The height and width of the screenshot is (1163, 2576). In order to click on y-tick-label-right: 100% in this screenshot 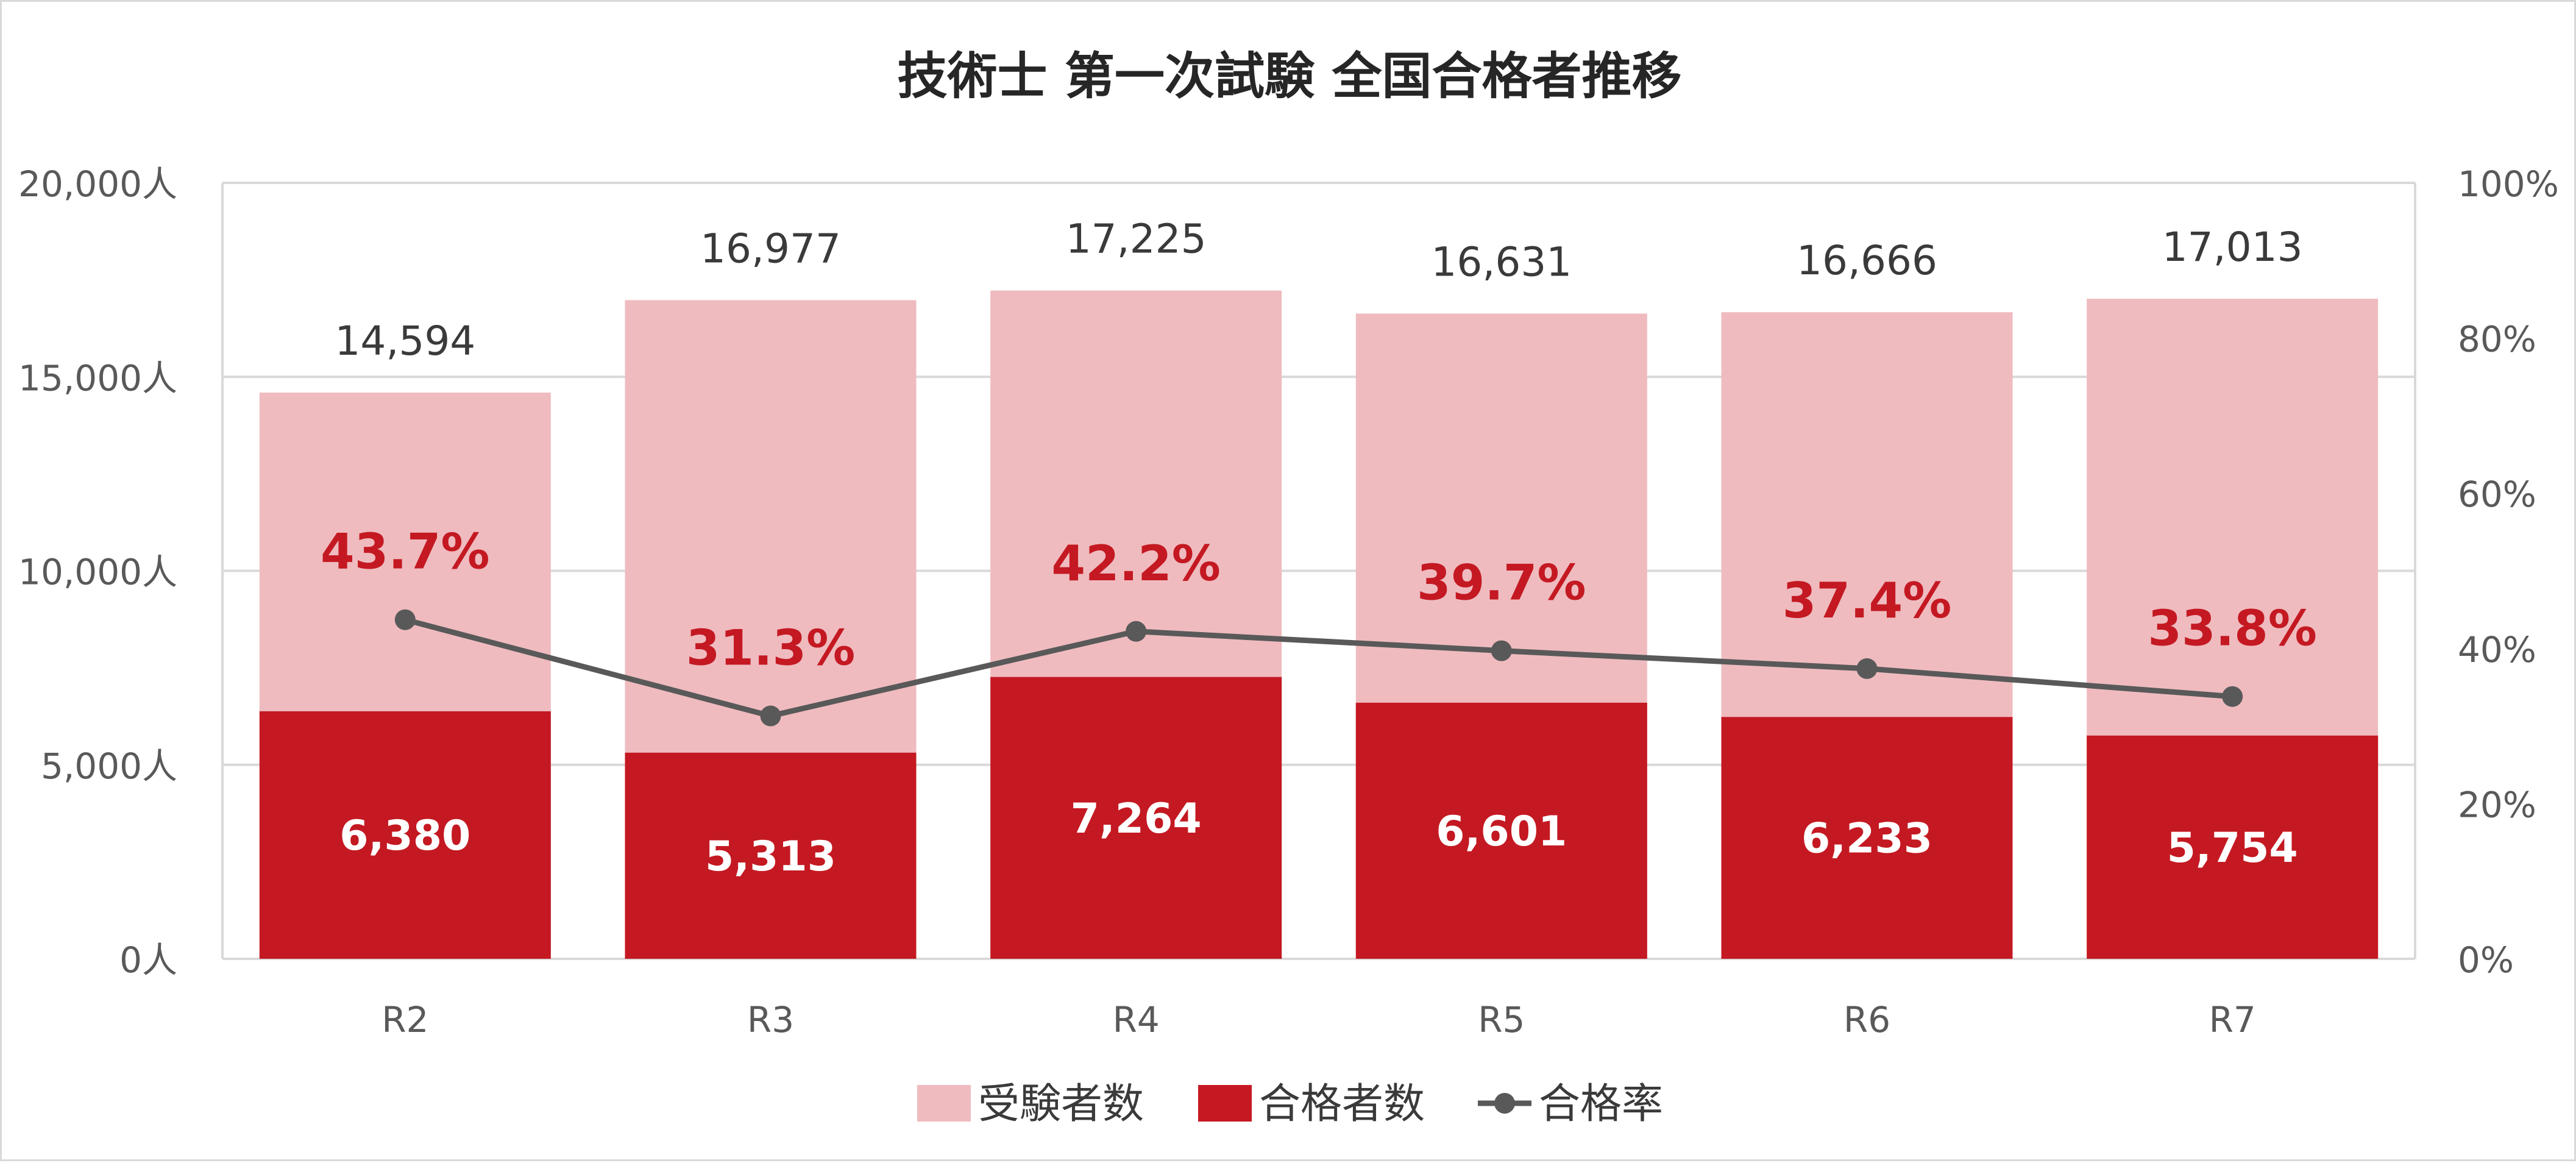, I will do `click(2509, 184)`.